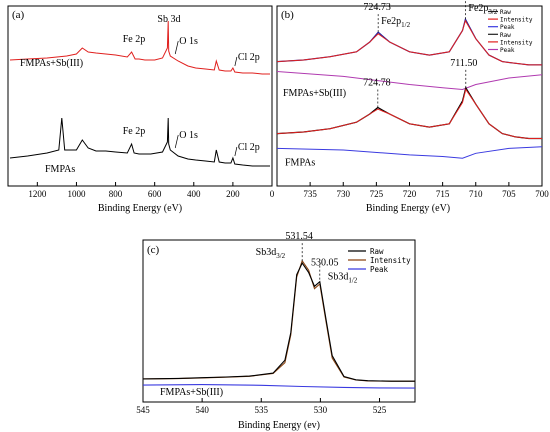 The height and width of the screenshot is (432, 550). What do you see at coordinates (76, 194) in the screenshot?
I see `panel-a-x-tick-label: 1000` at bounding box center [76, 194].